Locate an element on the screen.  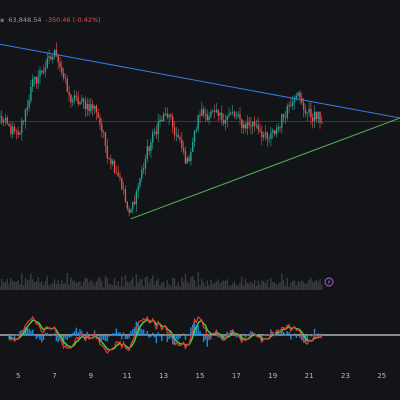
x-axis: 5 7 9 11 13 15 17 19 21 23 25 is located at coordinates (201, 376).